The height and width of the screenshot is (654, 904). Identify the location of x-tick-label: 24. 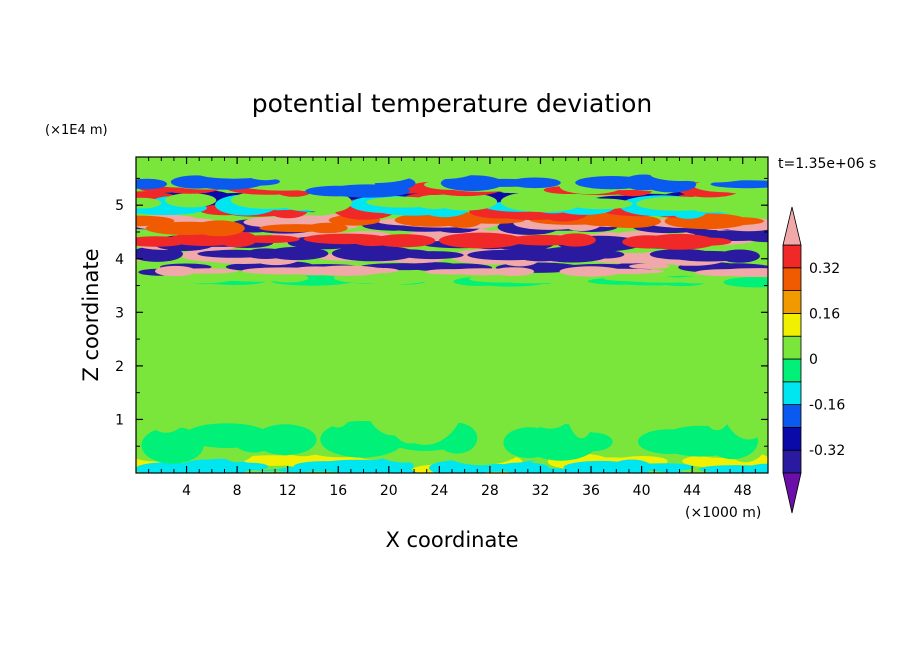
(439, 491).